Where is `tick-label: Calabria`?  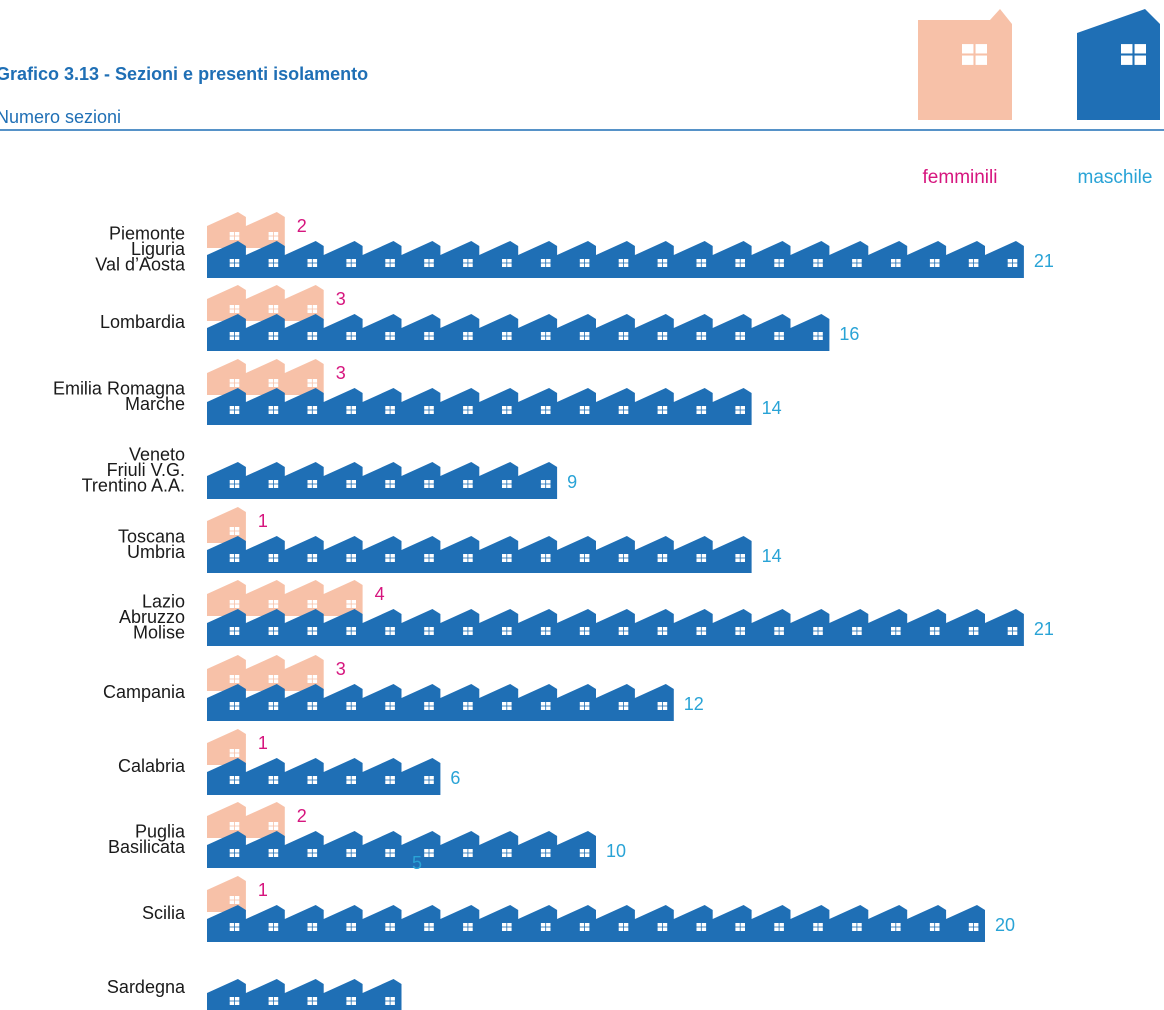 tick-label: Calabria is located at coordinates (152, 766).